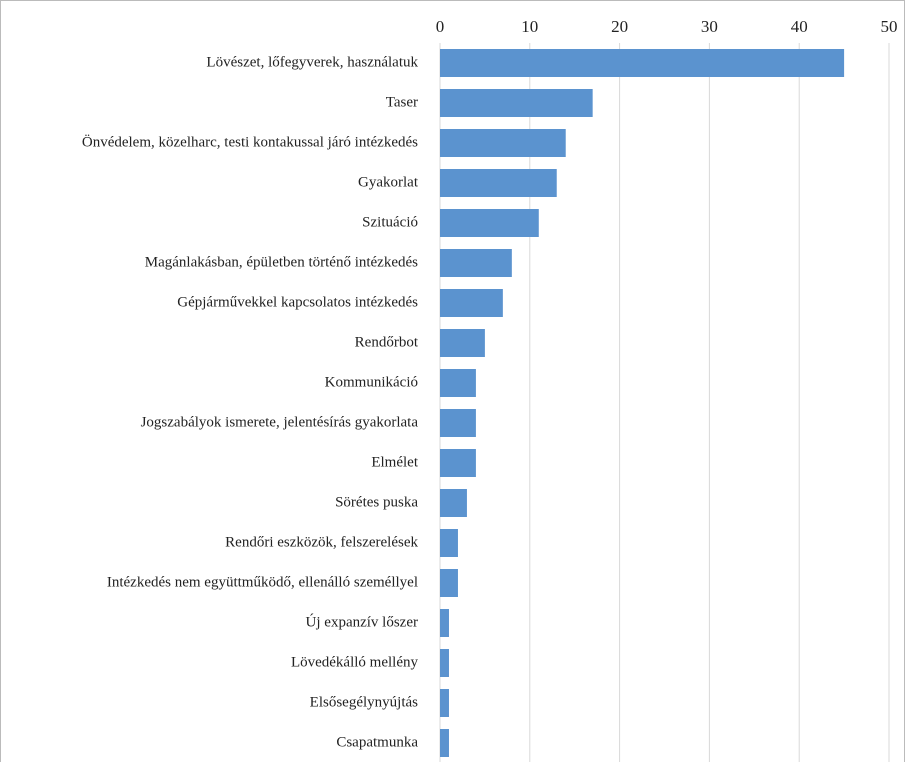 The image size is (906, 762). What do you see at coordinates (312, 62) in the screenshot?
I see `y-tick-label: Lövészet, lőfegyverek, használatuk` at bounding box center [312, 62].